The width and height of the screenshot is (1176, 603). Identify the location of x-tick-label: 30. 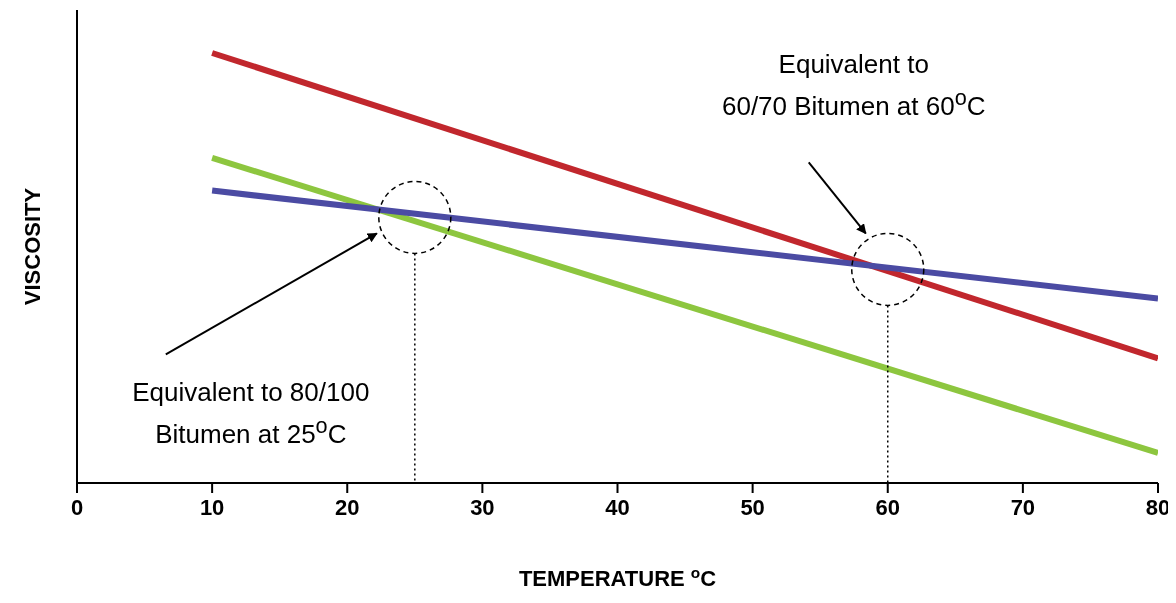
(482, 507).